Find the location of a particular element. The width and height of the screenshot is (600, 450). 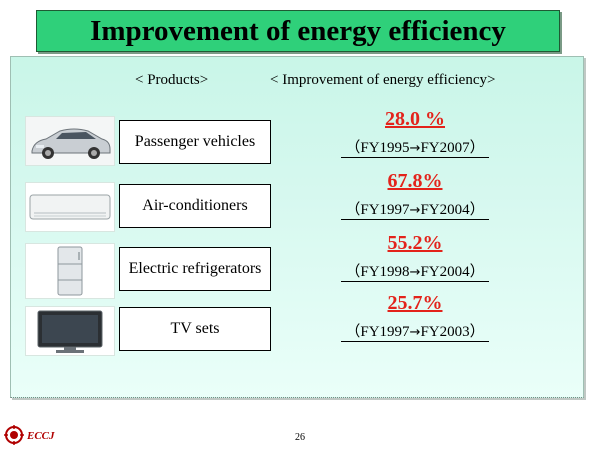

percent-electric-refrigerators: 55.2% is located at coordinates (415, 243).